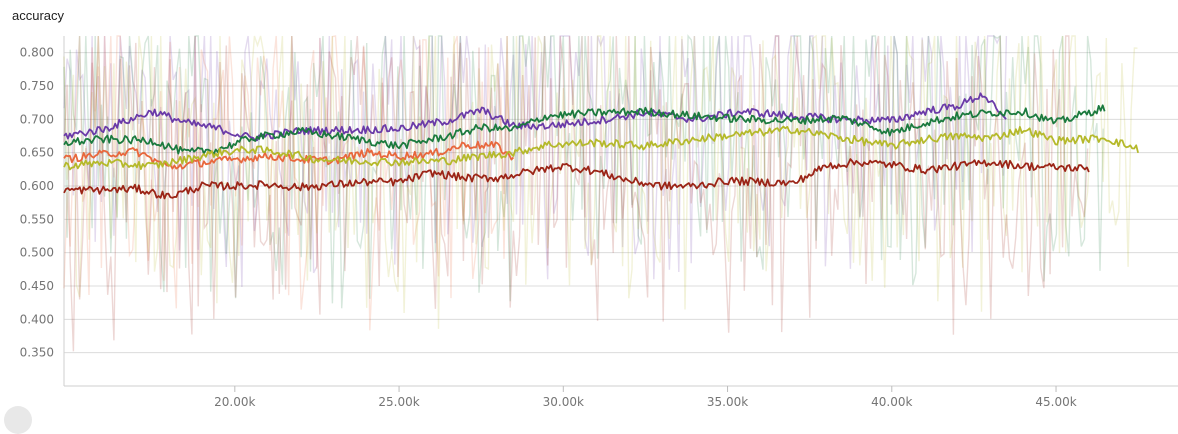 This screenshot has width=1178, height=434. What do you see at coordinates (398, 402) in the screenshot?
I see `x-tick-label: 25.00k` at bounding box center [398, 402].